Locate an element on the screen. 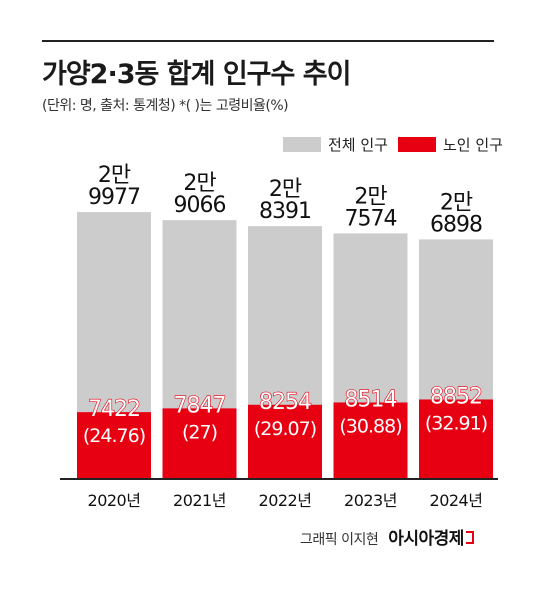 Image resolution: width=550 pixels, height=592 pixels. data-label-elderly: 8254 is located at coordinates (285, 402).